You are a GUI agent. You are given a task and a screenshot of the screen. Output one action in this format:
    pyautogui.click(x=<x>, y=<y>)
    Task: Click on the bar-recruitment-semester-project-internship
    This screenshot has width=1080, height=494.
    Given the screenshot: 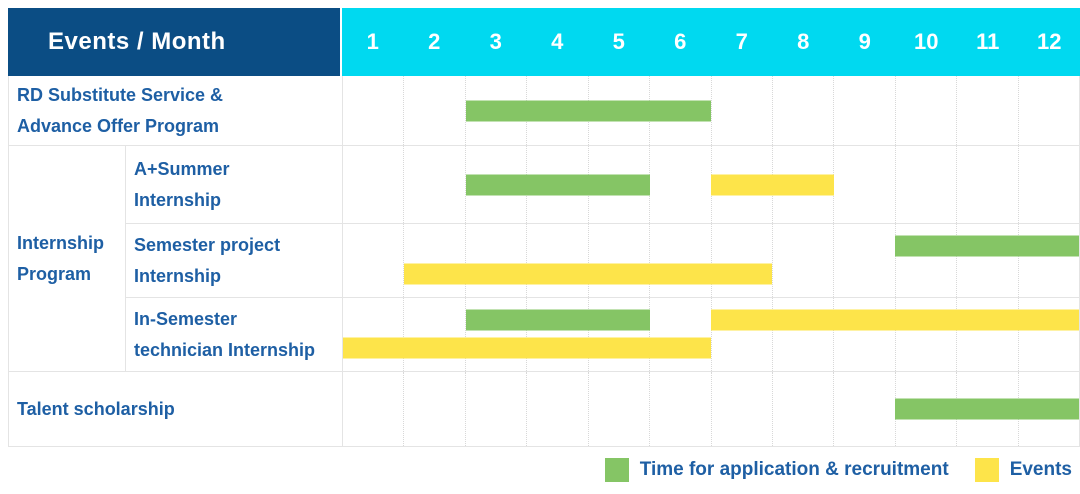 What is the action you would take?
    pyautogui.click(x=987, y=246)
    